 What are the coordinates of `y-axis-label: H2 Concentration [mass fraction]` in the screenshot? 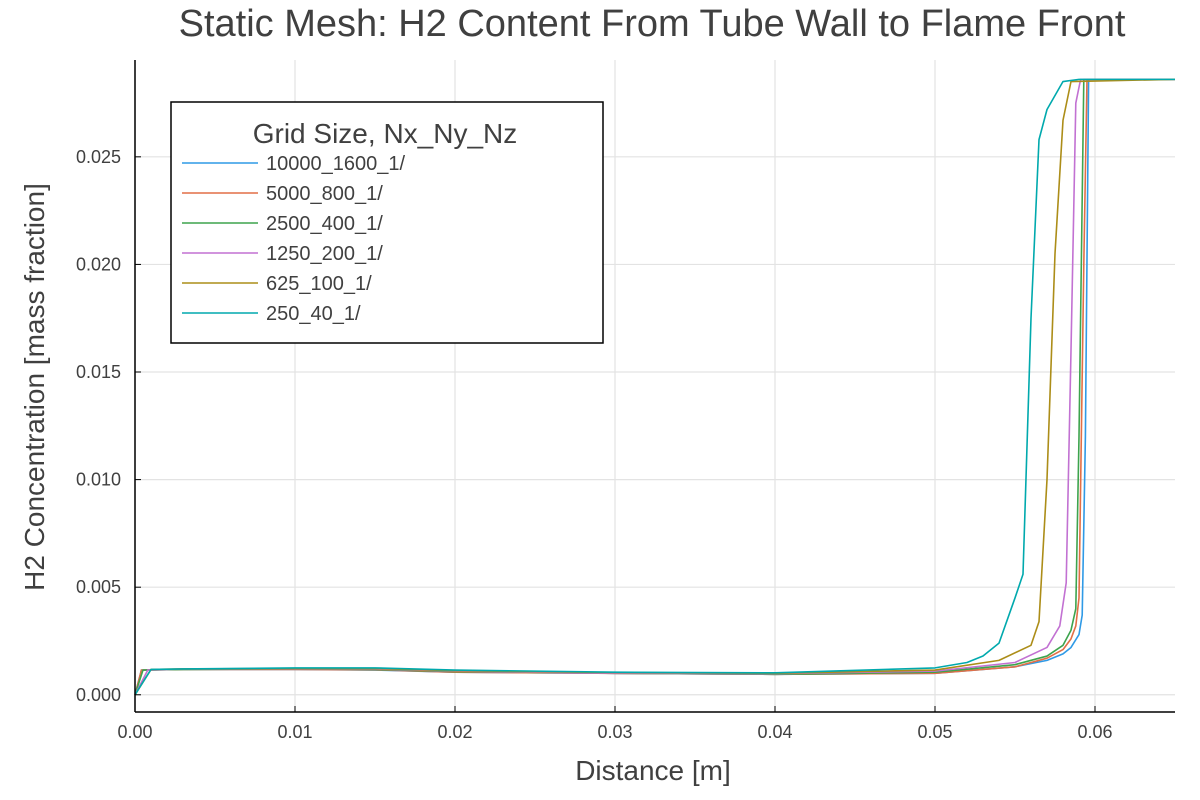 It's located at (34, 387).